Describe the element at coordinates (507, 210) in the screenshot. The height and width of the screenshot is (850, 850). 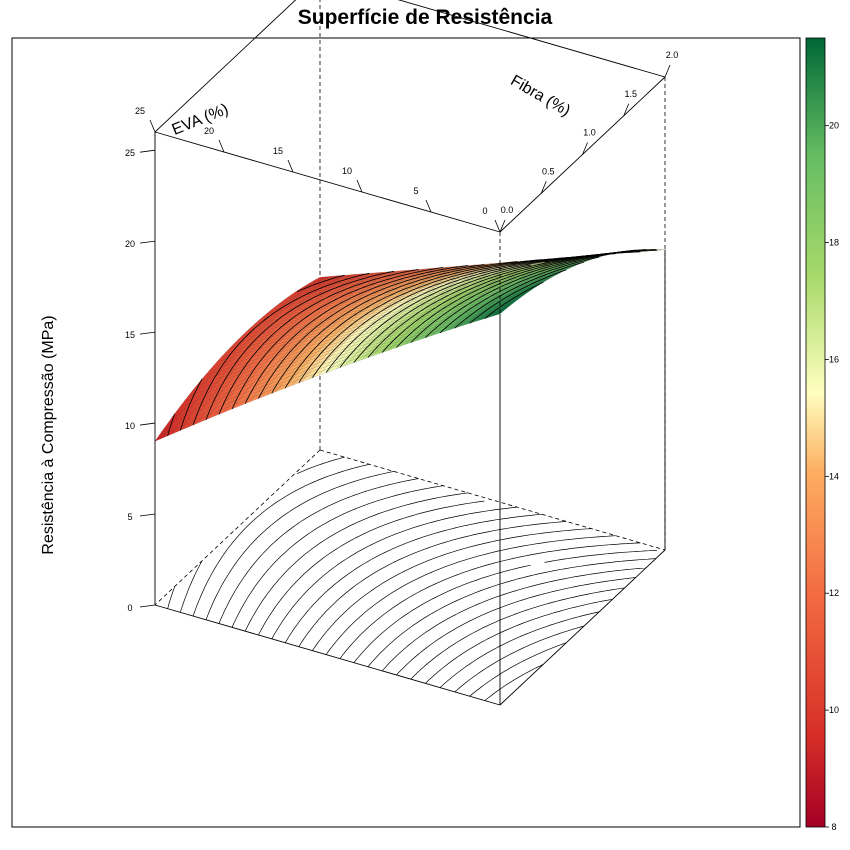
I see `fibra-tick-label: 0.0` at that location.